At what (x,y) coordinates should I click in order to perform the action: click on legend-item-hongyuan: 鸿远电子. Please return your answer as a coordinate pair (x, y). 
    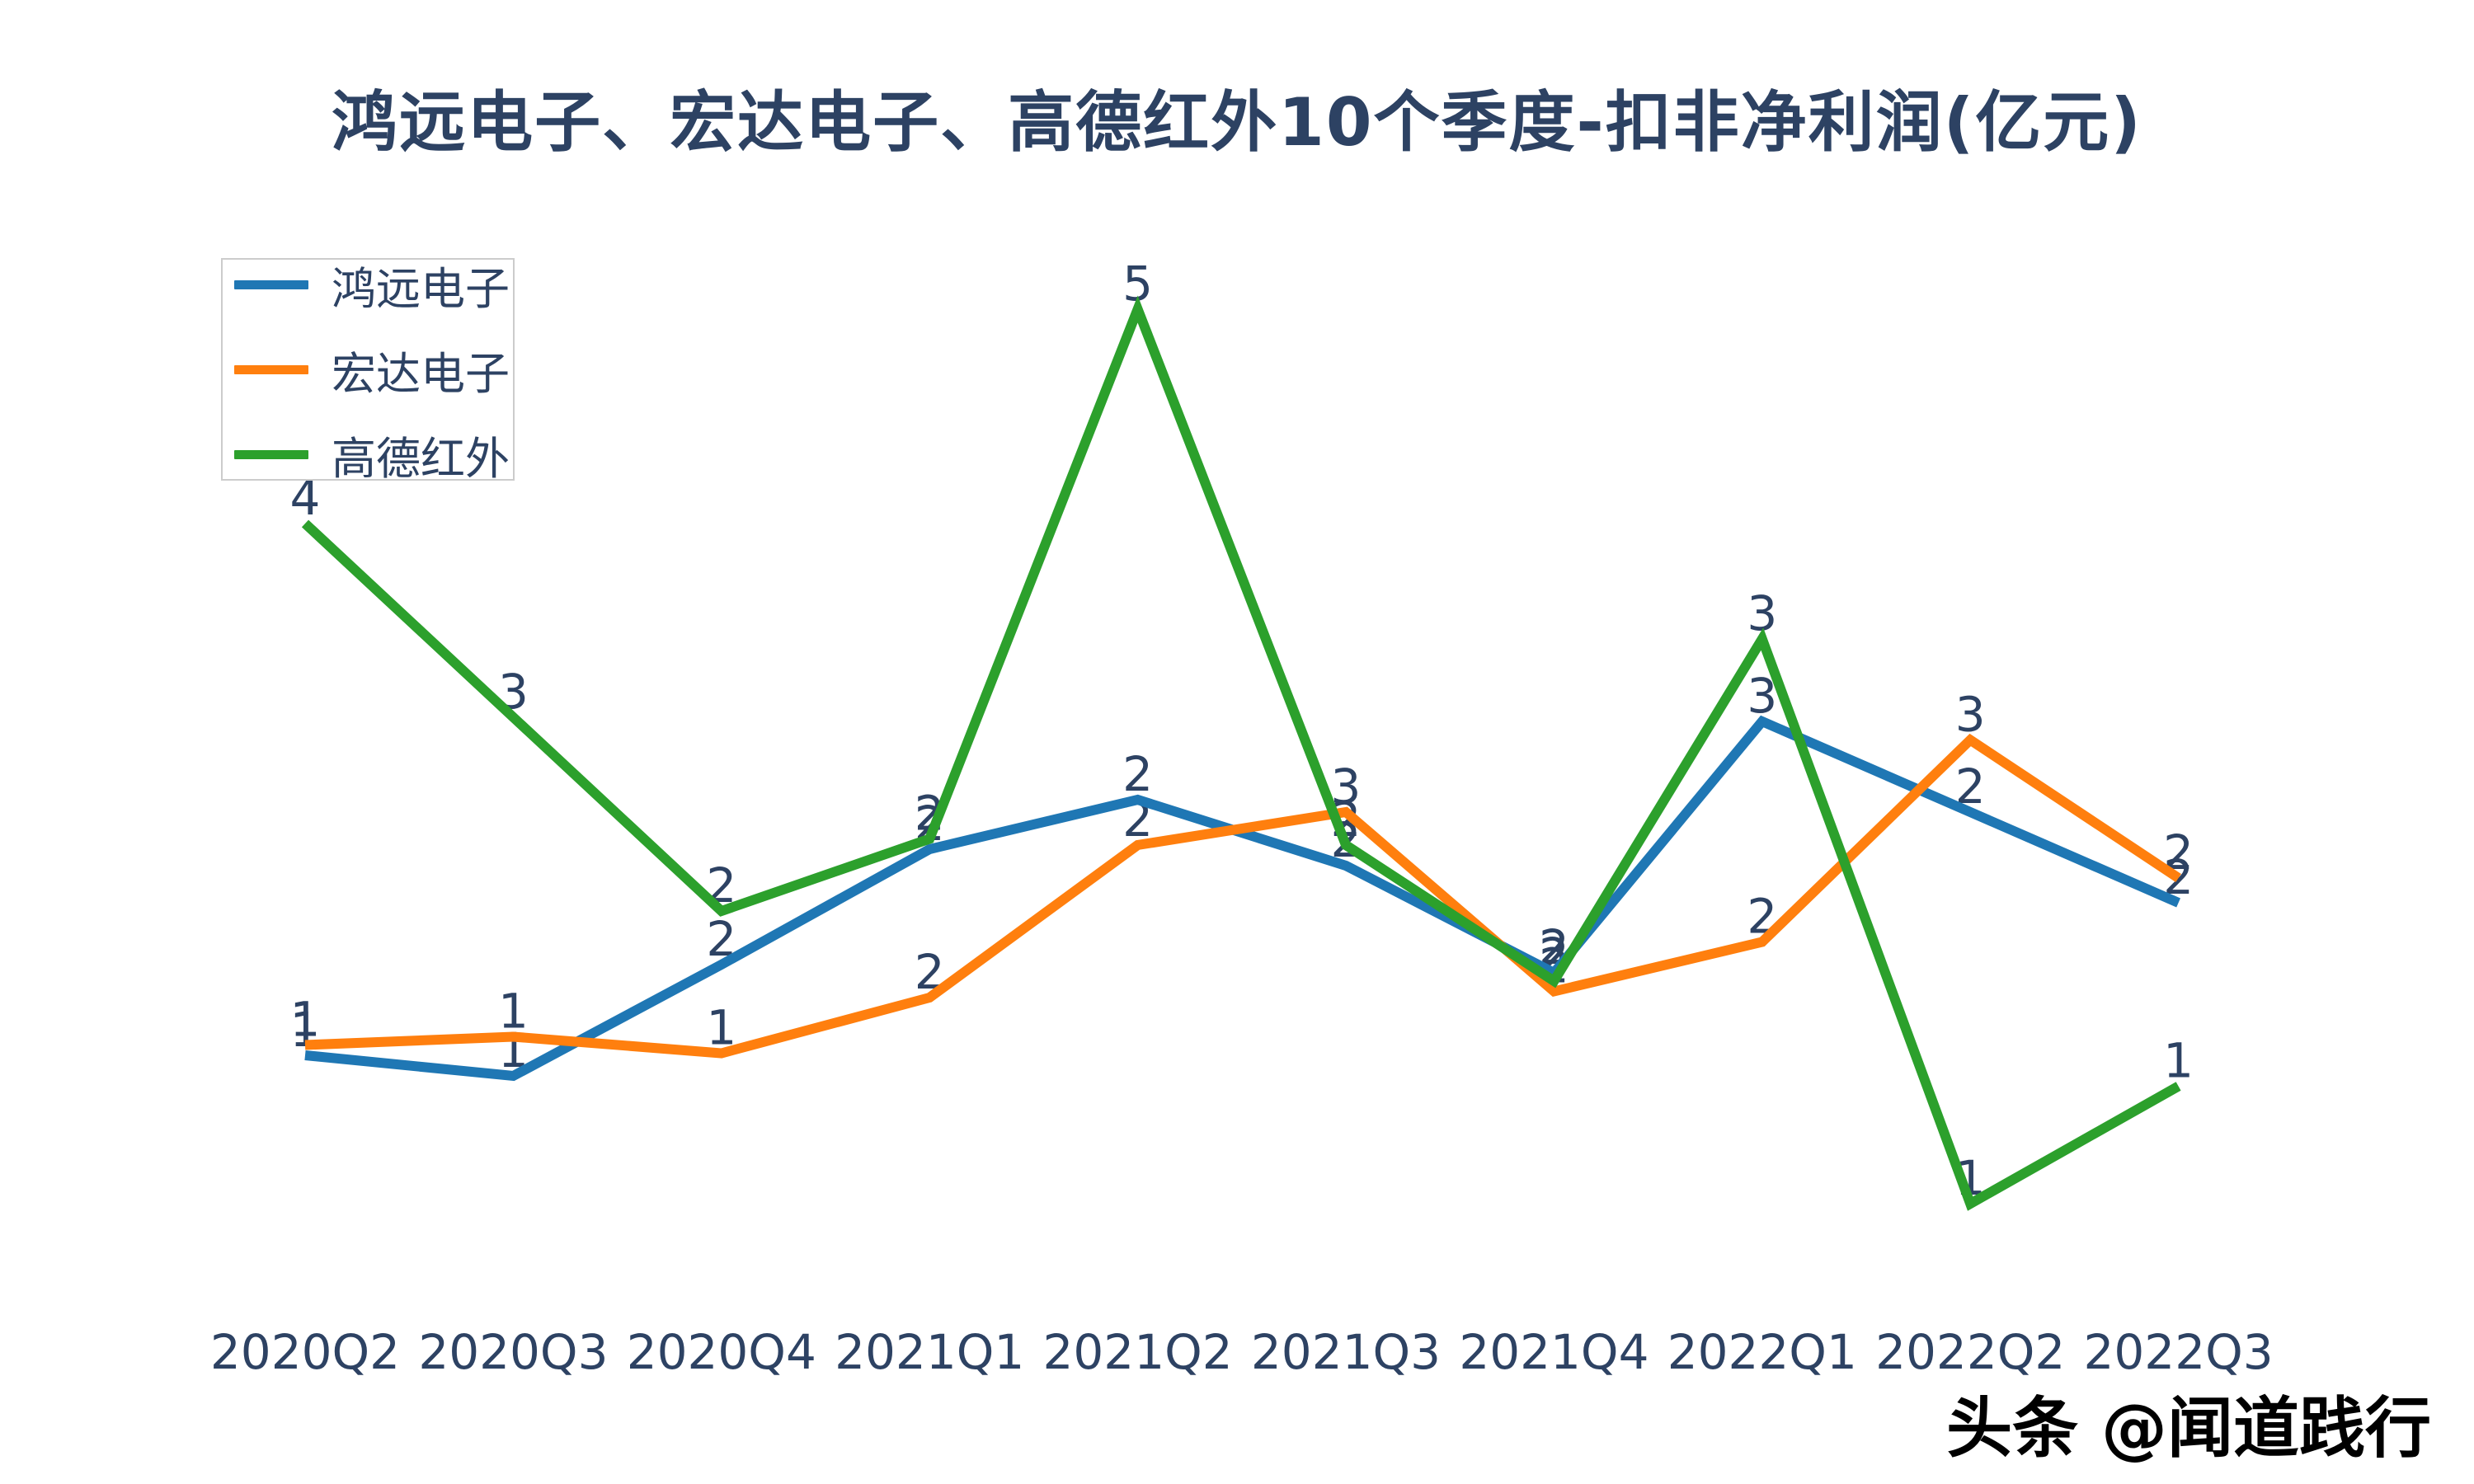
    Looking at the image, I should click on (373, 284).